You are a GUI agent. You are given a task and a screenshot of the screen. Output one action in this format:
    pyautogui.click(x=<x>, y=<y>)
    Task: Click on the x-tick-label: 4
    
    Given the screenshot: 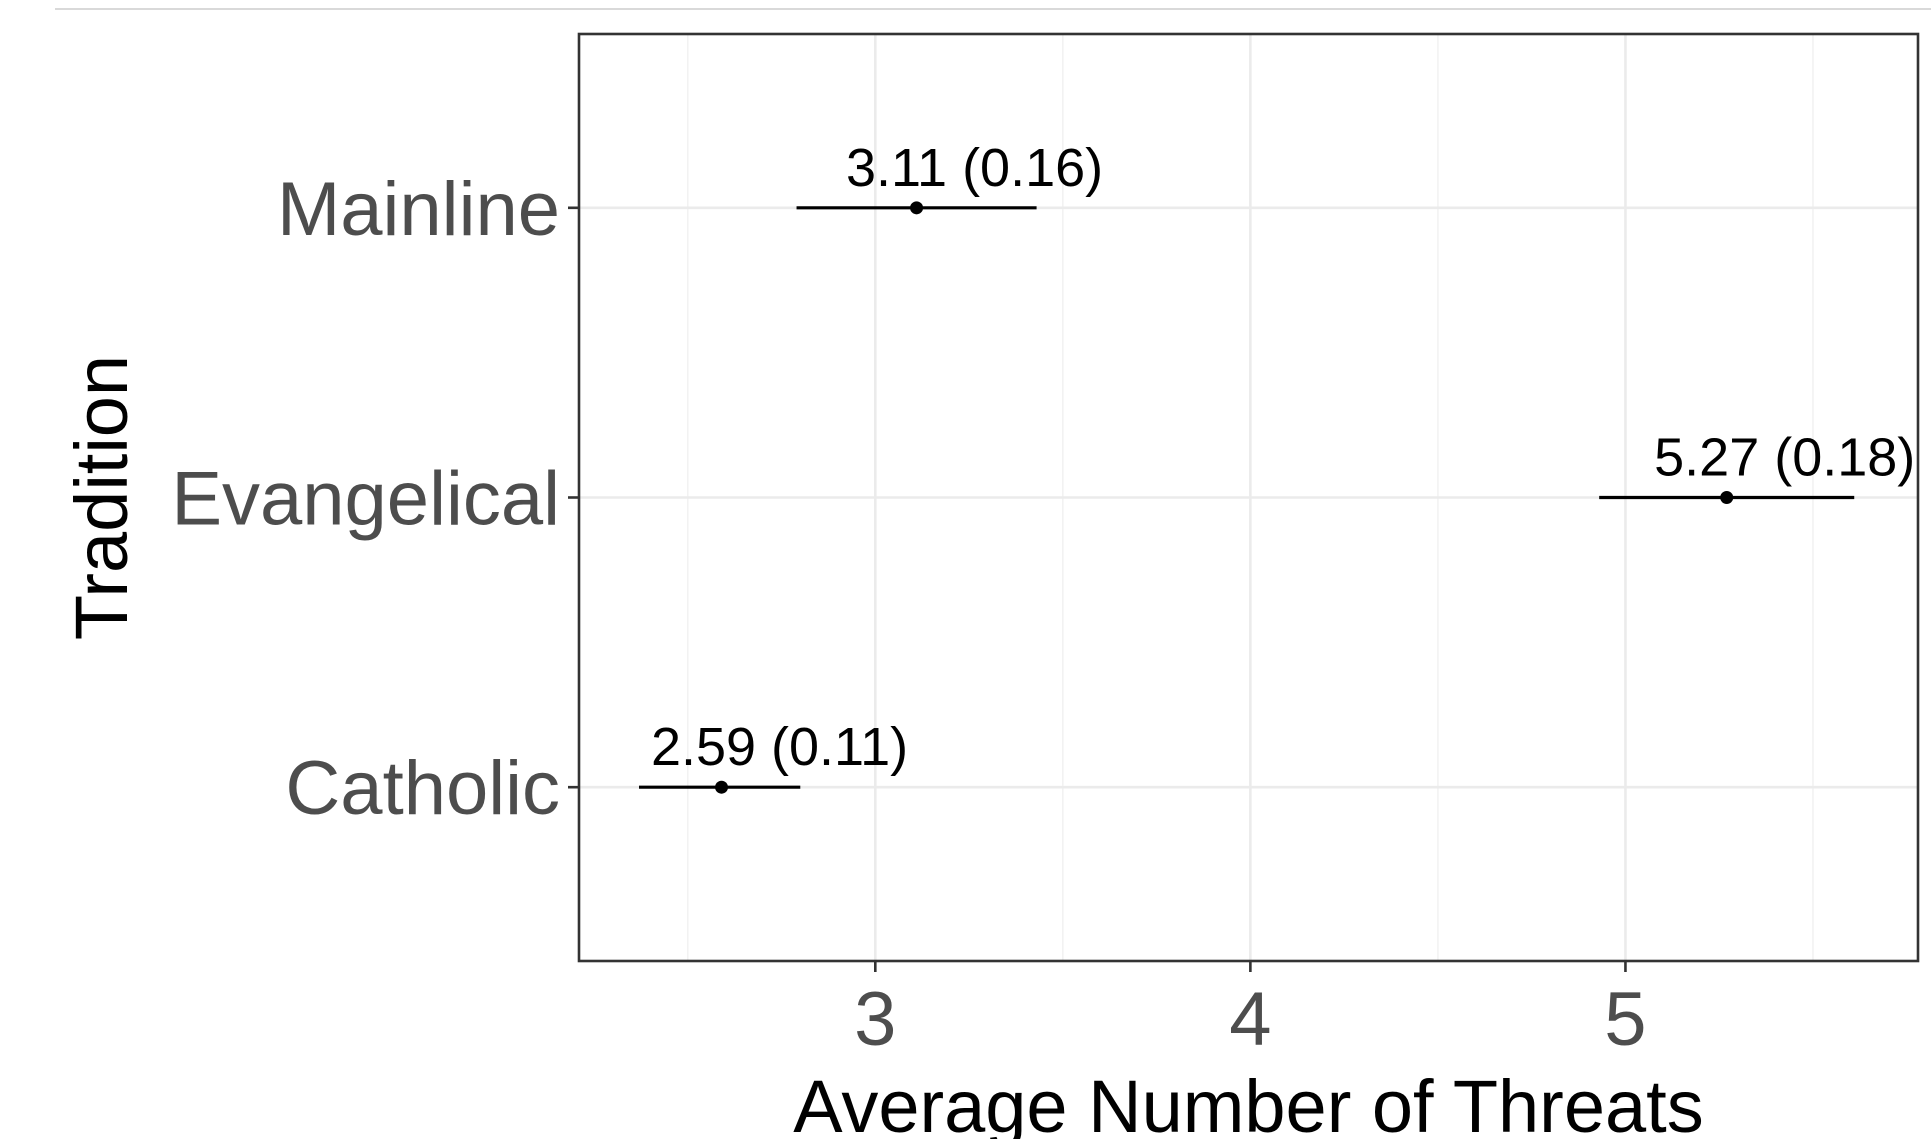 What is the action you would take?
    pyautogui.click(x=1250, y=1019)
    